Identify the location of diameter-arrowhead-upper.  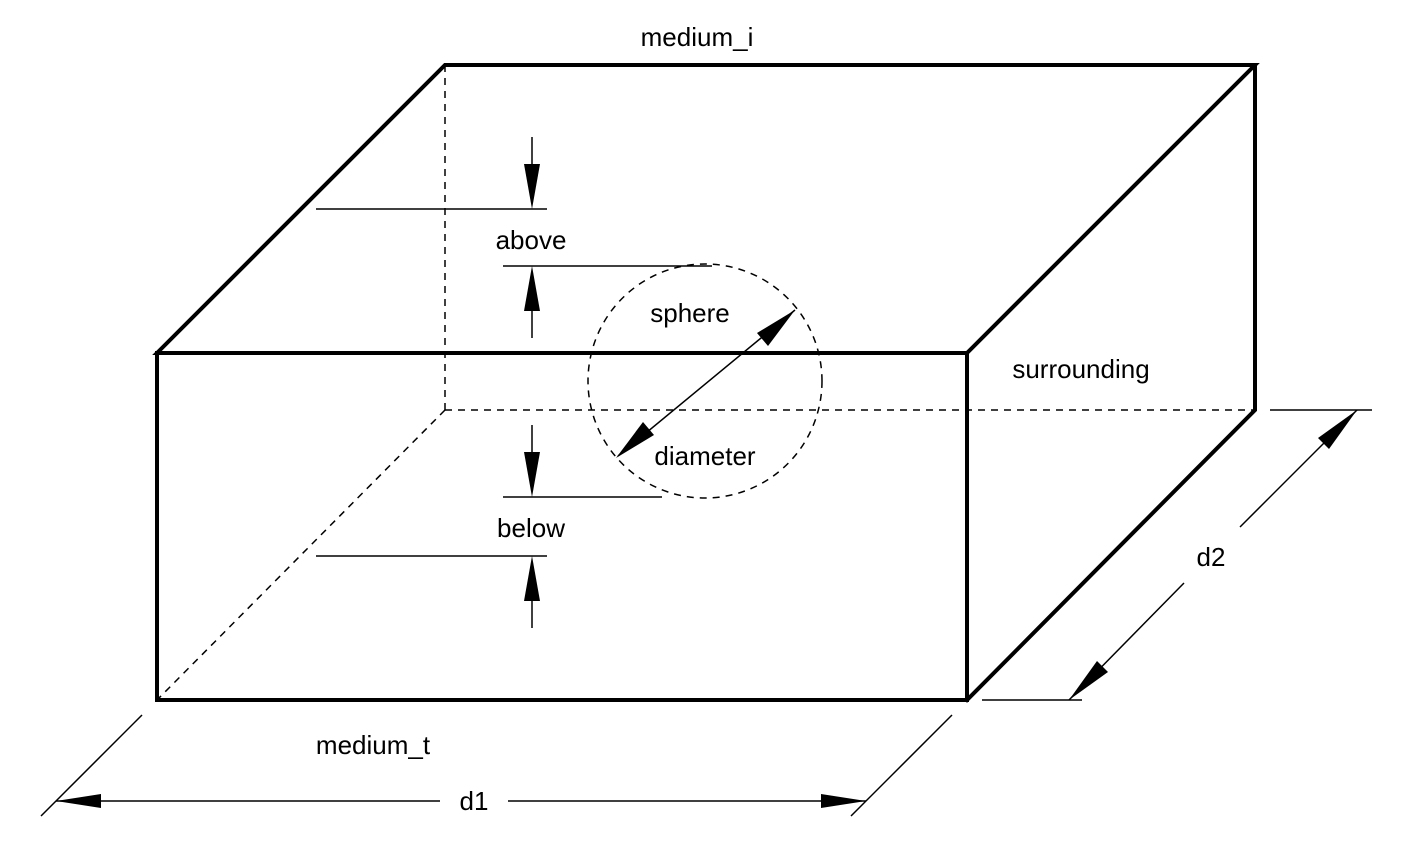
(776, 328).